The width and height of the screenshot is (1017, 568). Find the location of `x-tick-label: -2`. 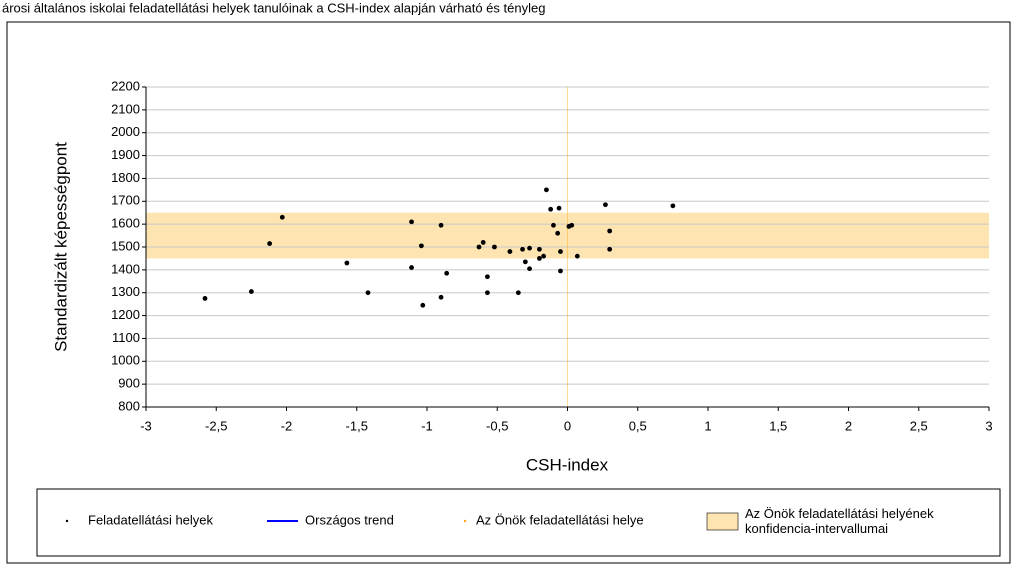

x-tick-label: -2 is located at coordinates (287, 425).